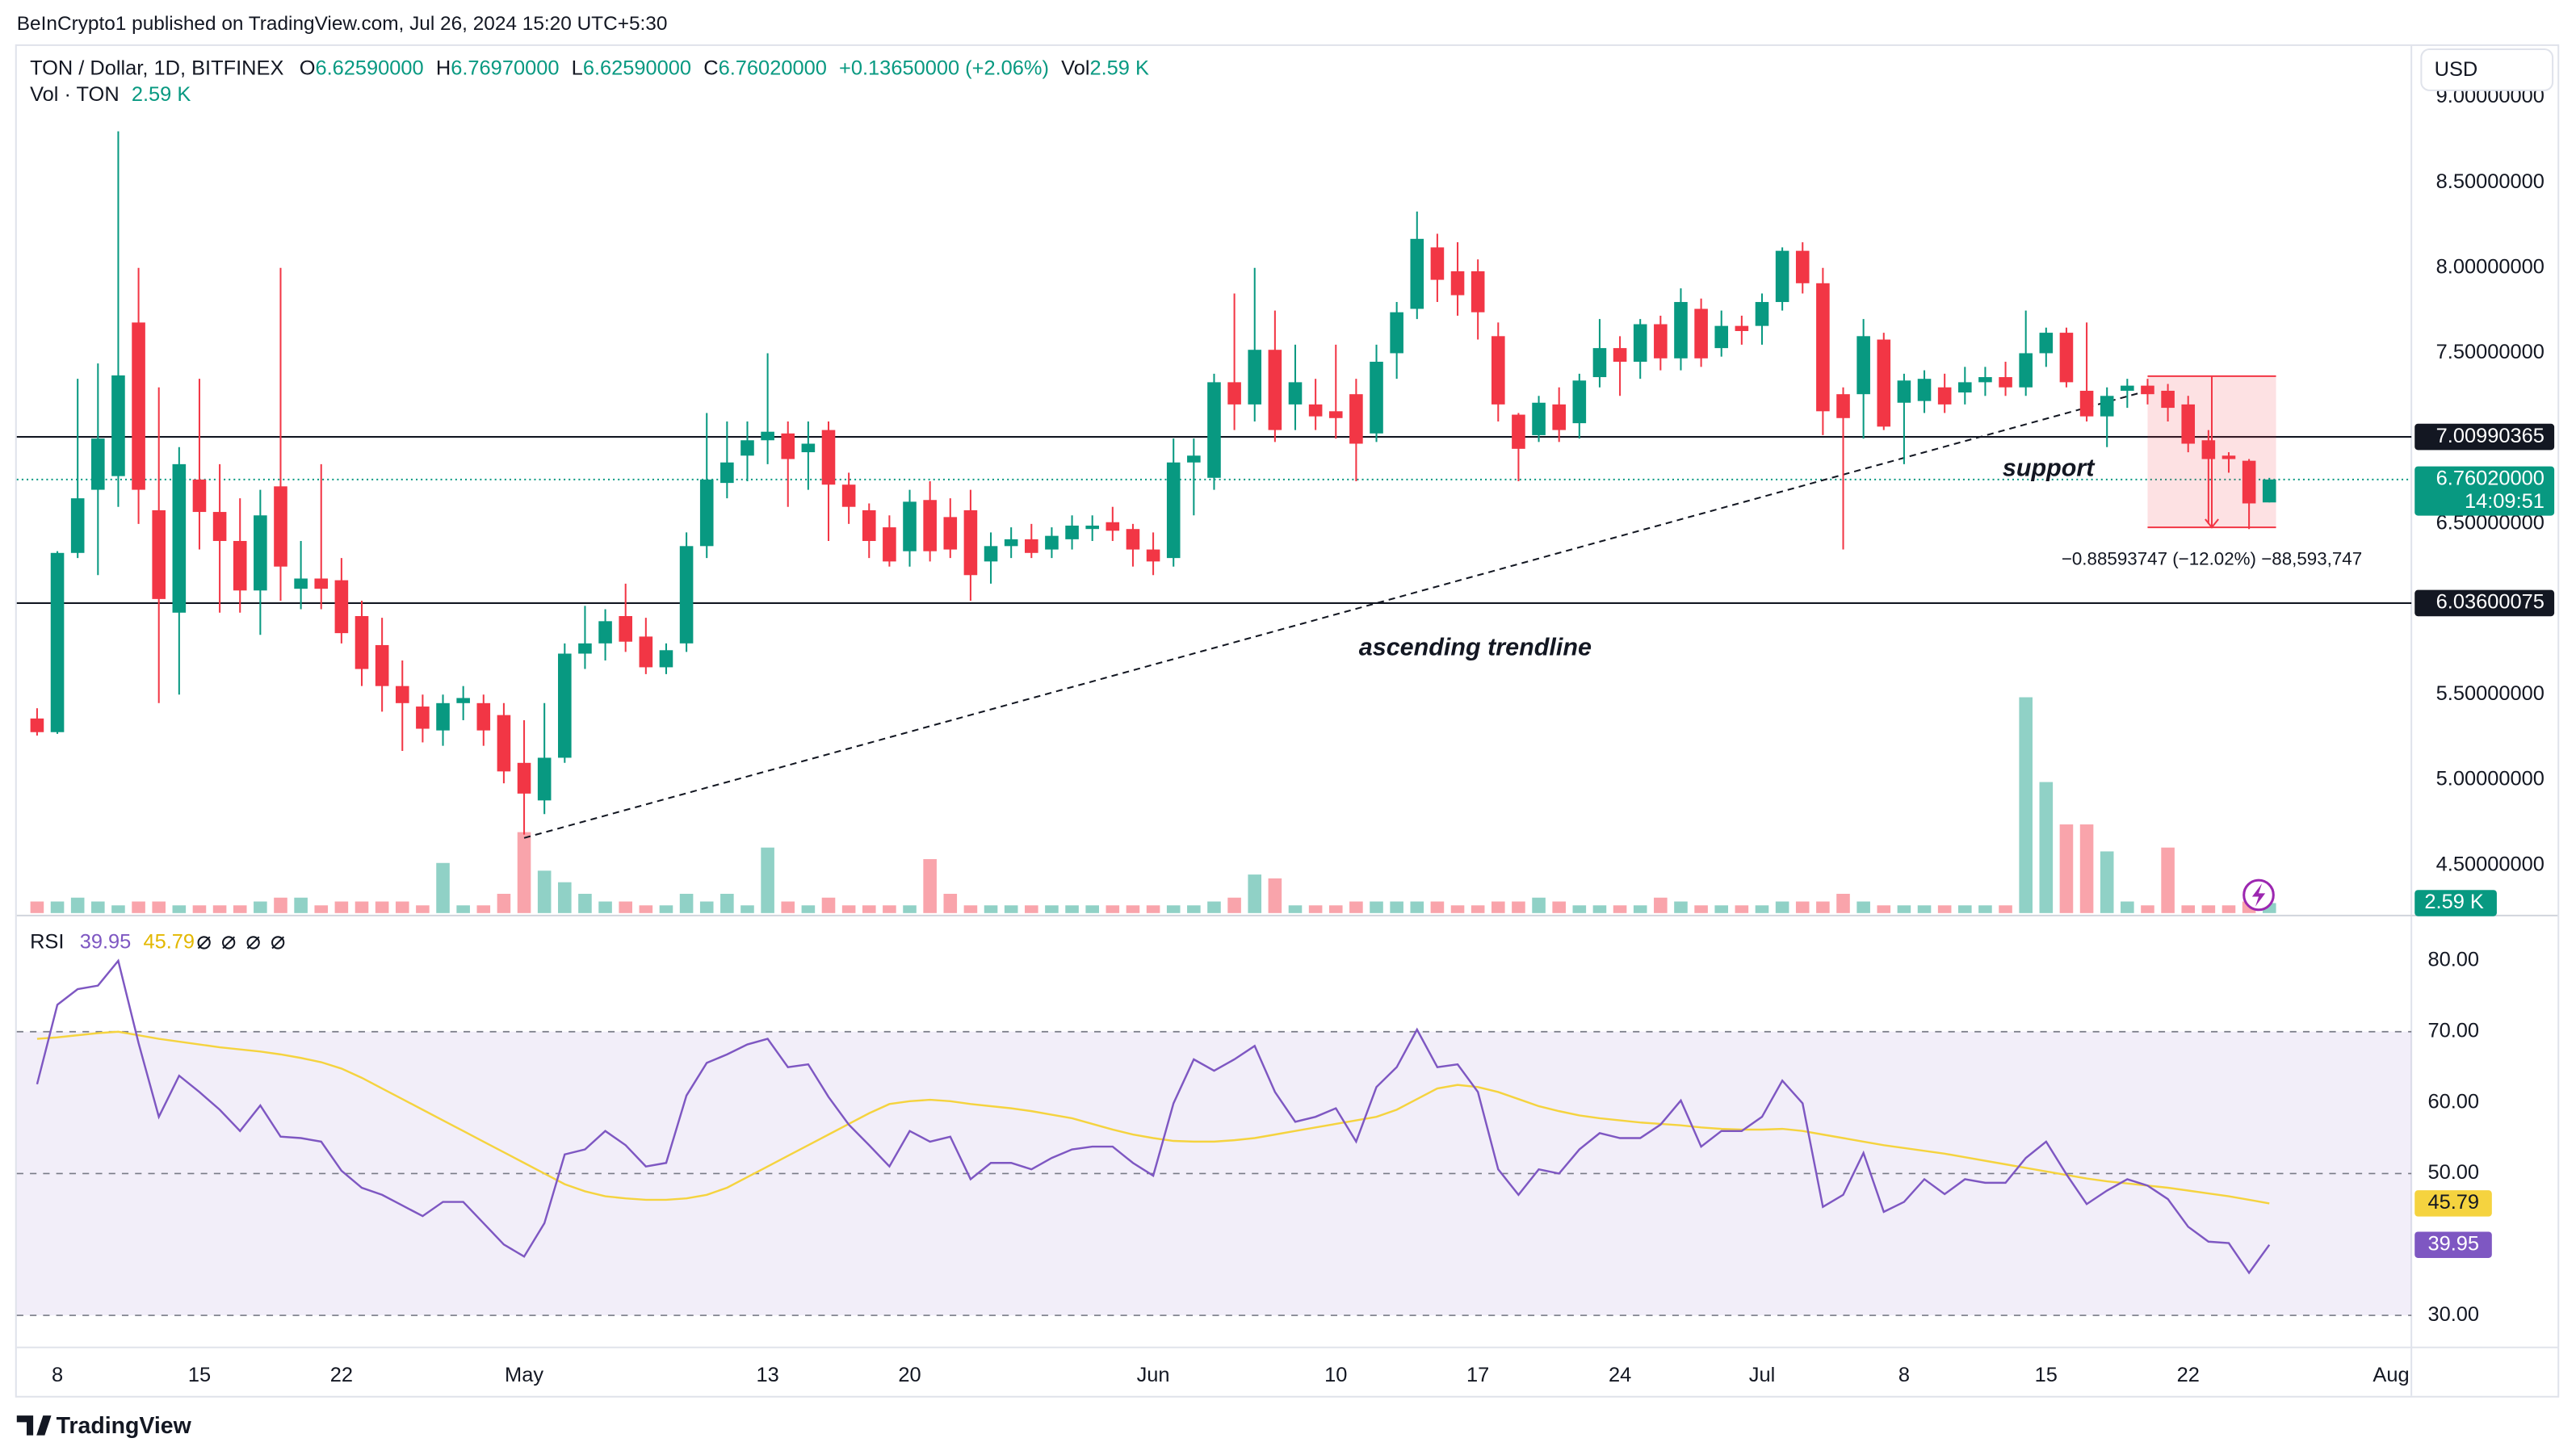 The image size is (2576, 1455). I want to click on x-tick-label: 15, so click(2046, 1375).